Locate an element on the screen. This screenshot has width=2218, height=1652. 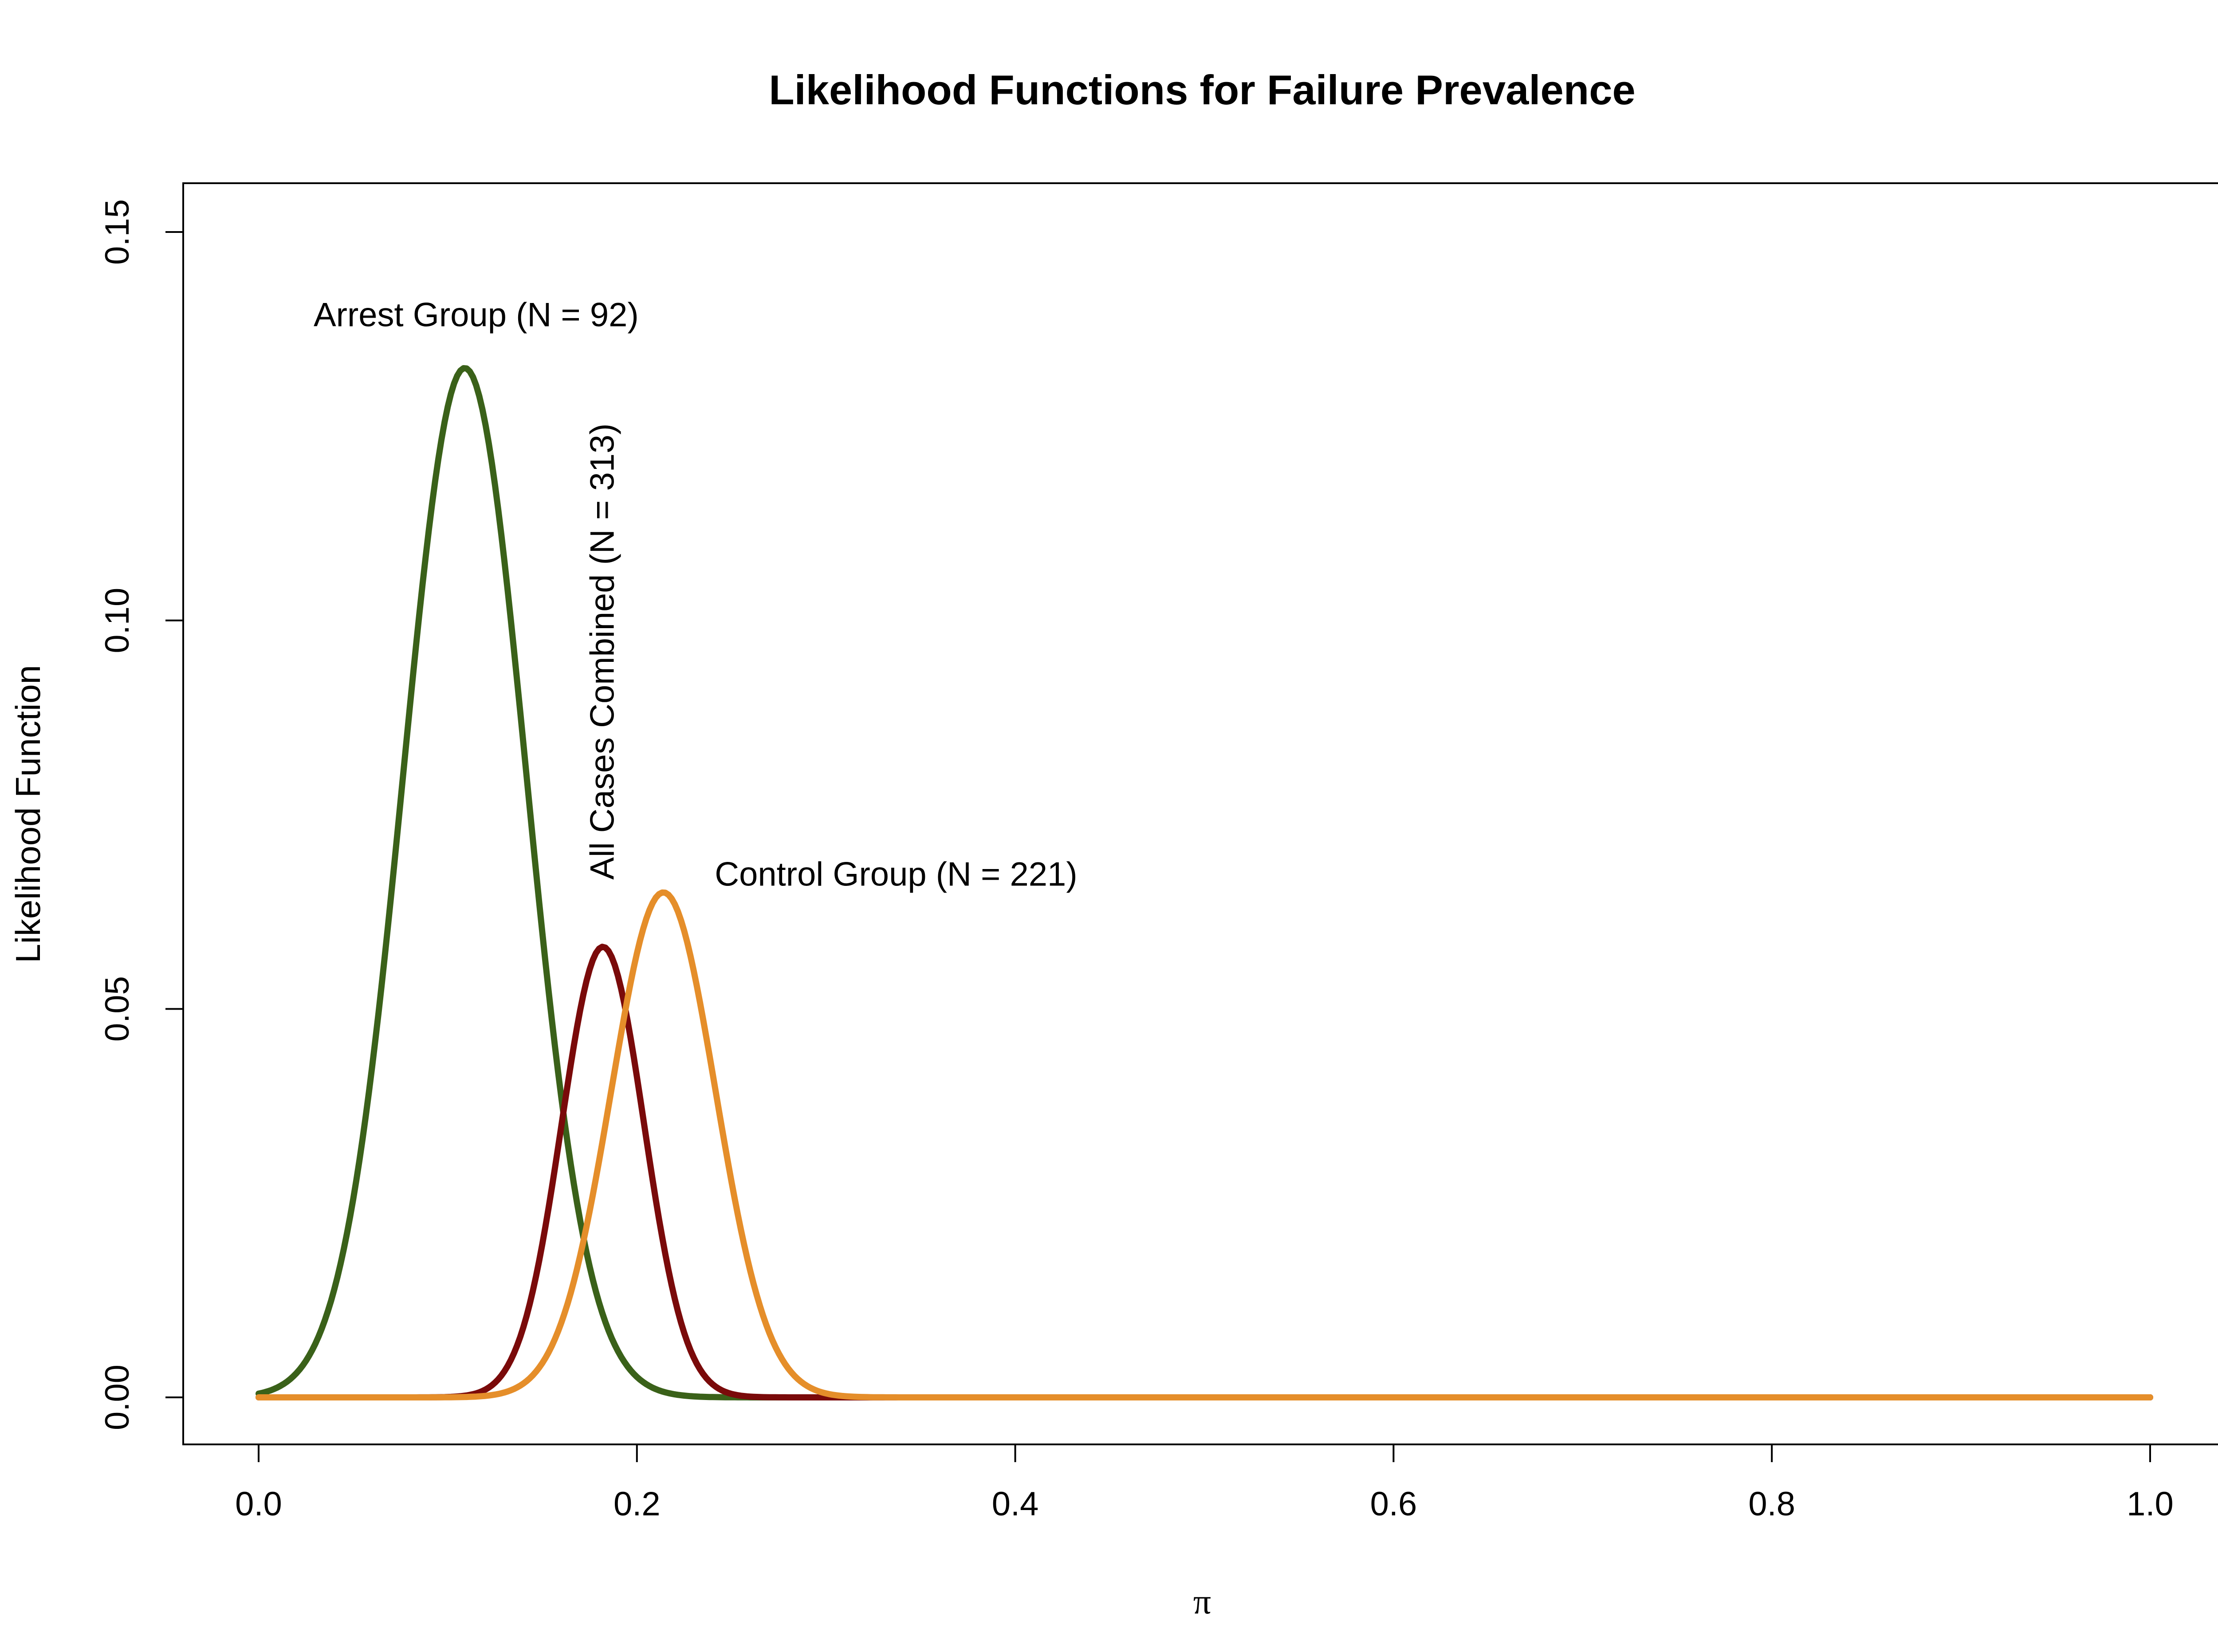
x-tick-label: 0.8 is located at coordinates (1771, 1504).